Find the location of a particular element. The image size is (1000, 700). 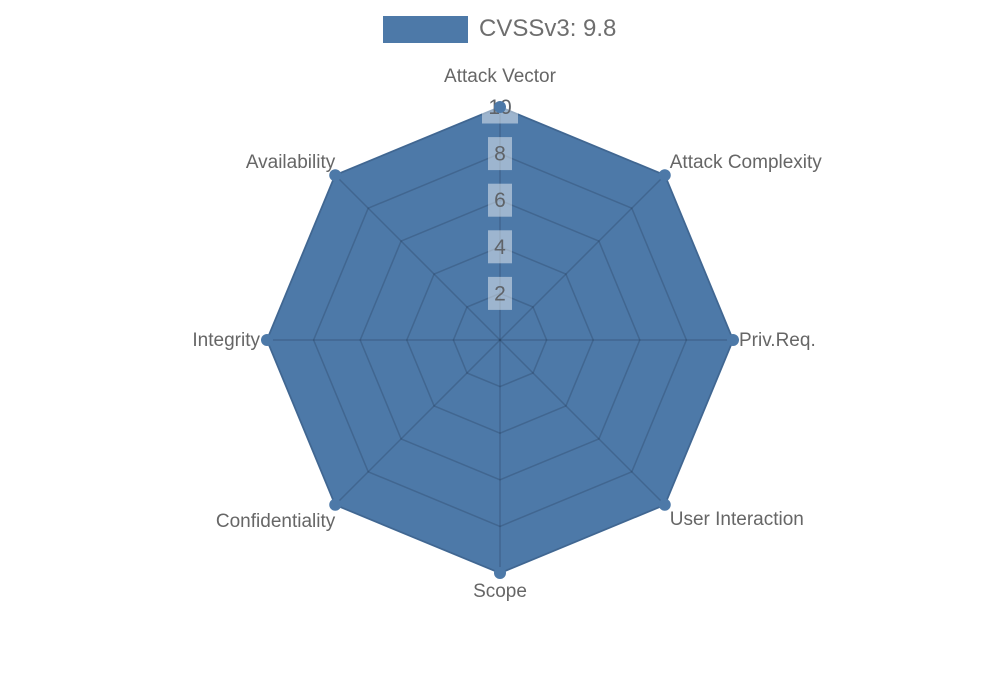

axis-label-attack-complexity: Attack Complexity is located at coordinates (746, 162).